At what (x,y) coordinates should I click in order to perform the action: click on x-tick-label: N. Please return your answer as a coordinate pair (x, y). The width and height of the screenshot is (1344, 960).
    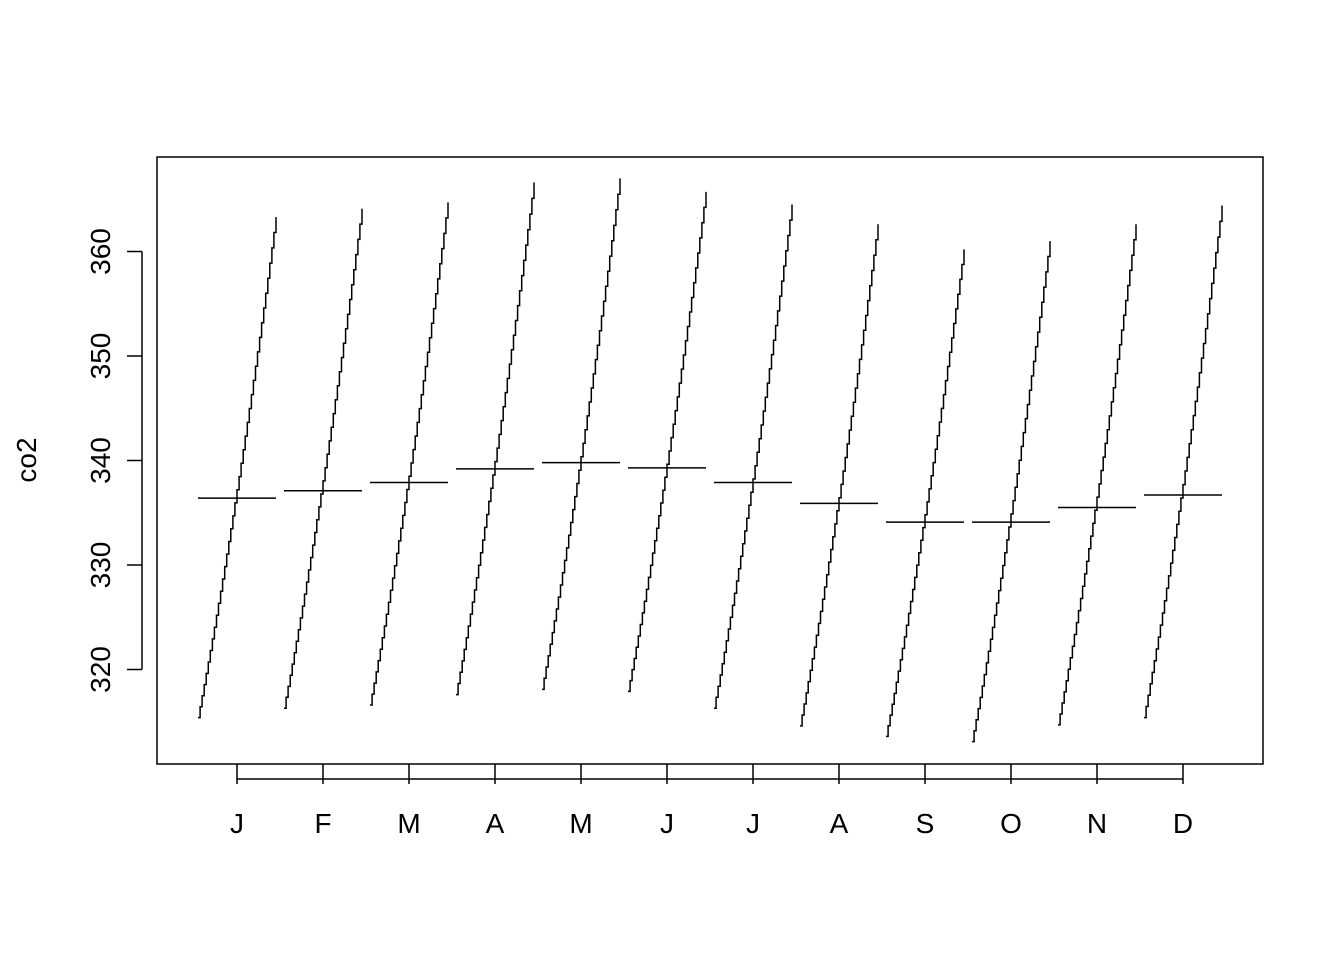
    Looking at the image, I should click on (1097, 823).